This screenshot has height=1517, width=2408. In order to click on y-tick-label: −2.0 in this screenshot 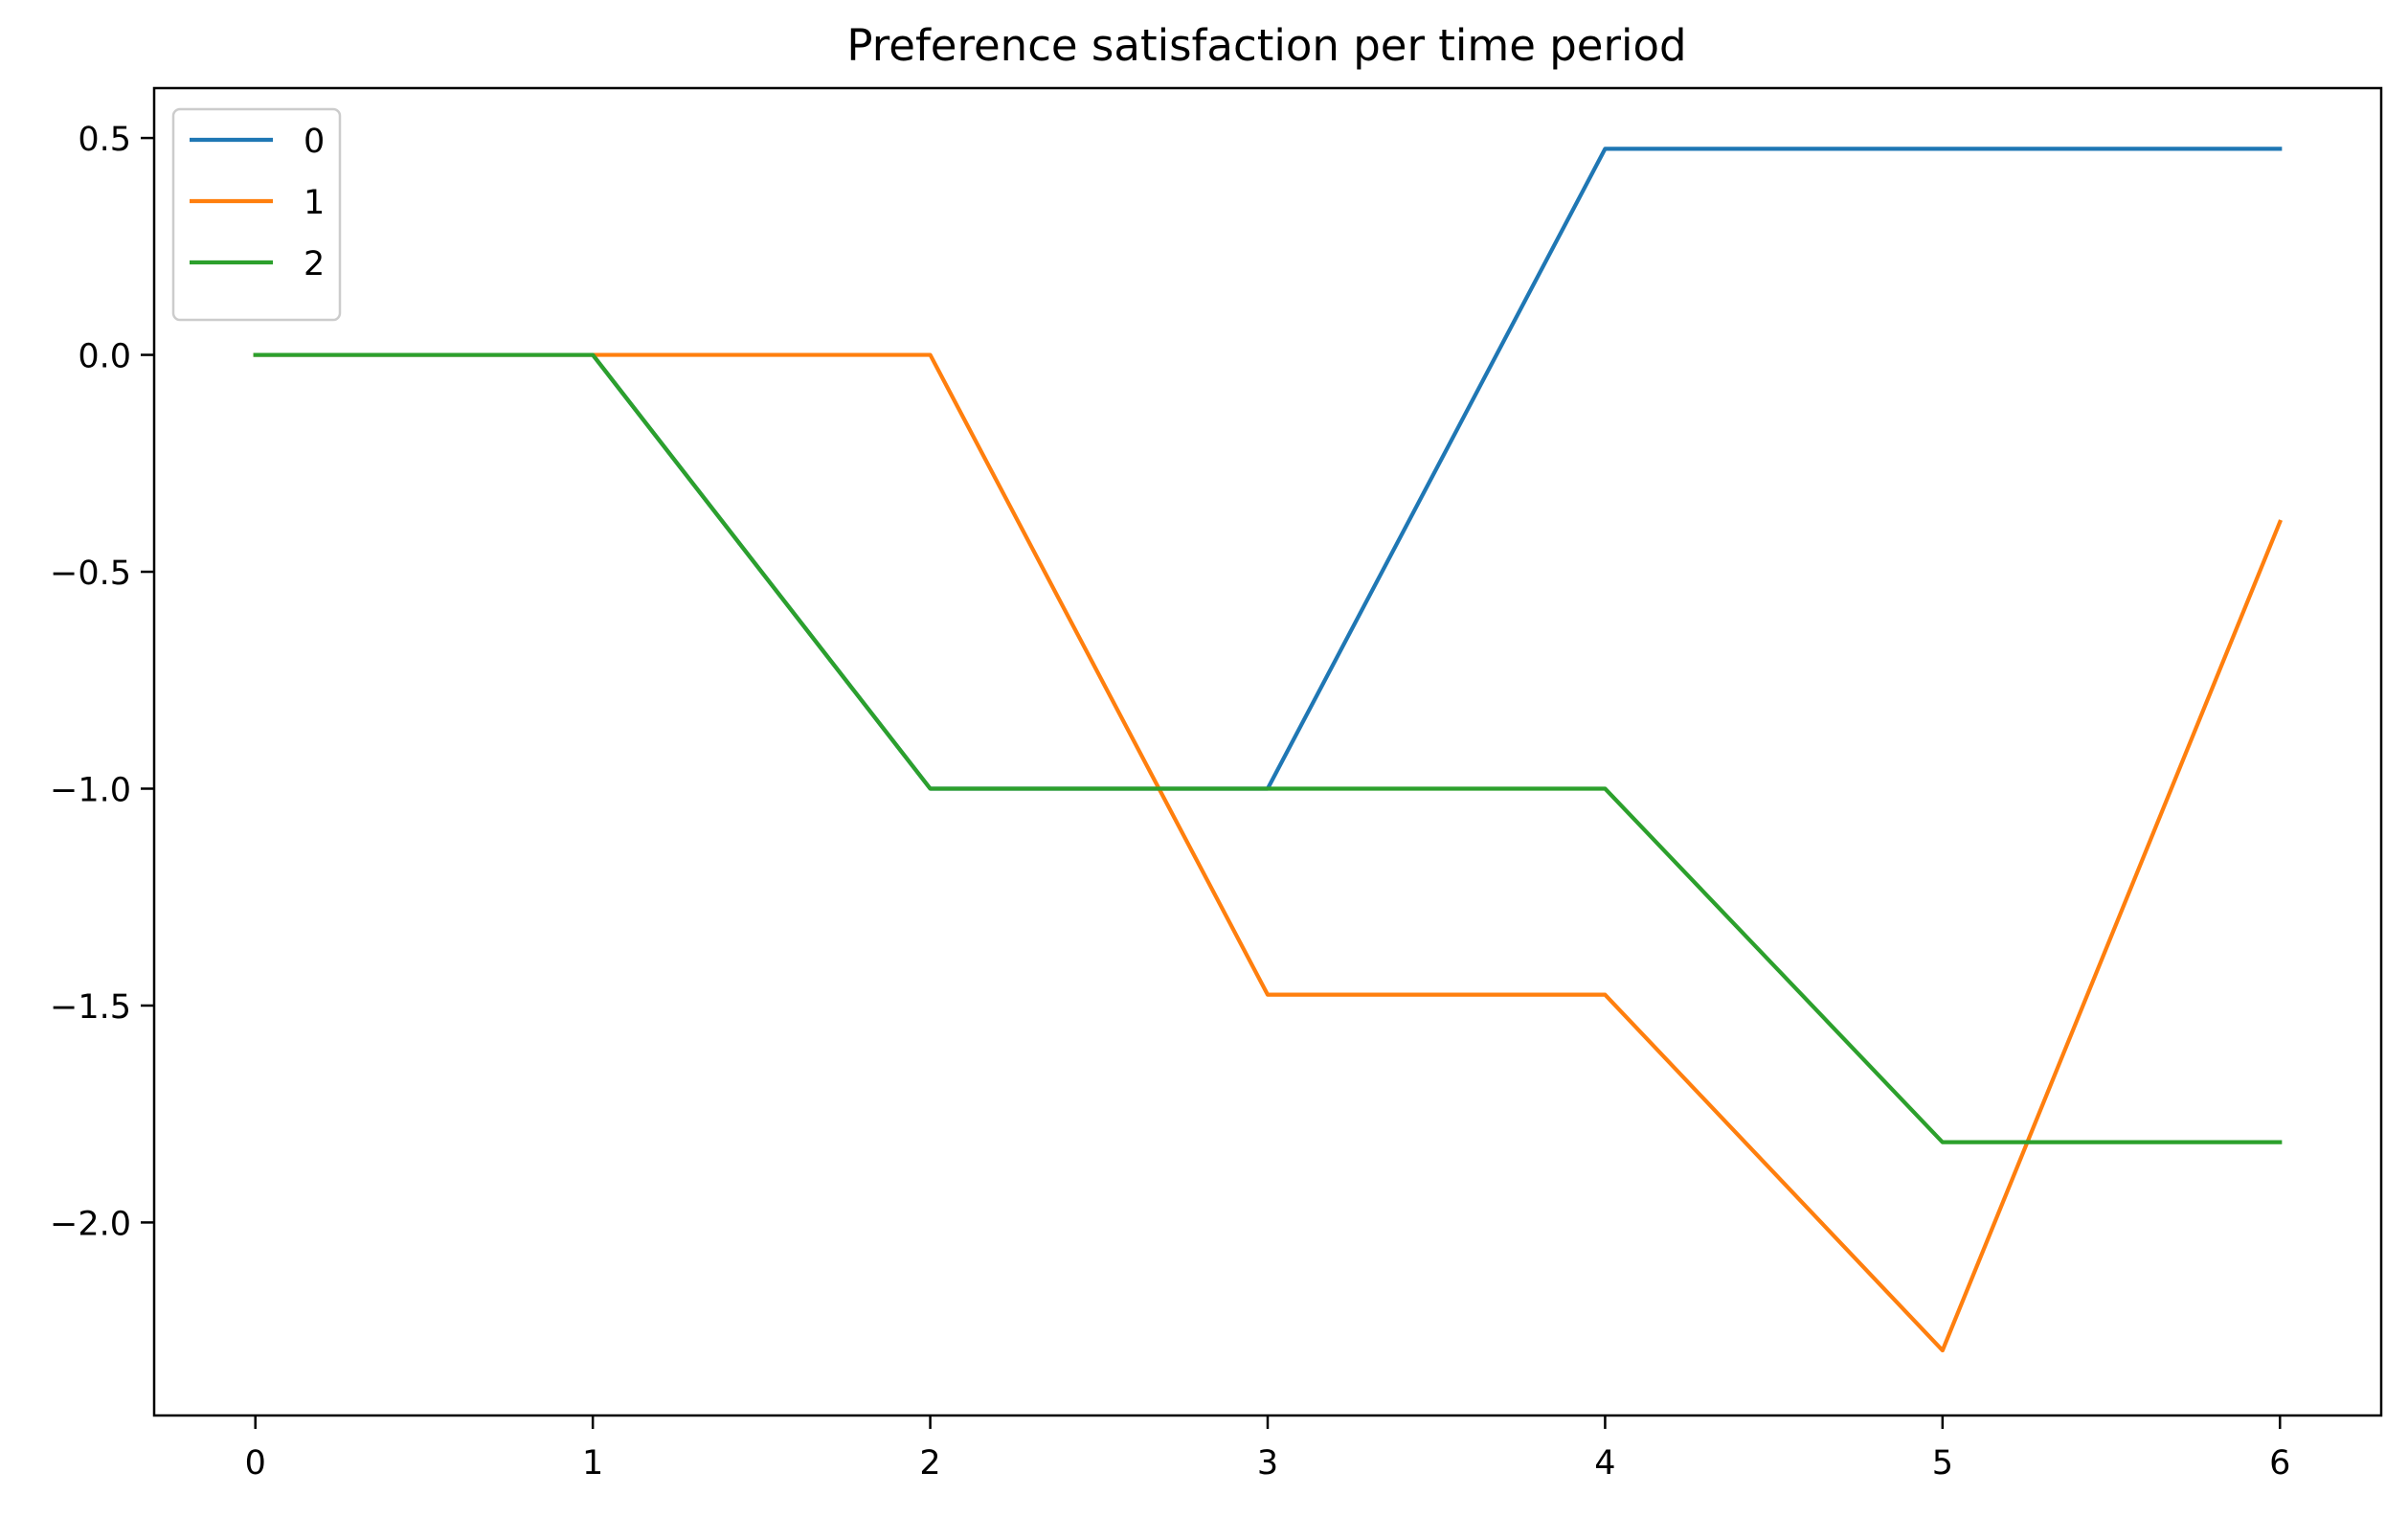, I will do `click(90, 1224)`.